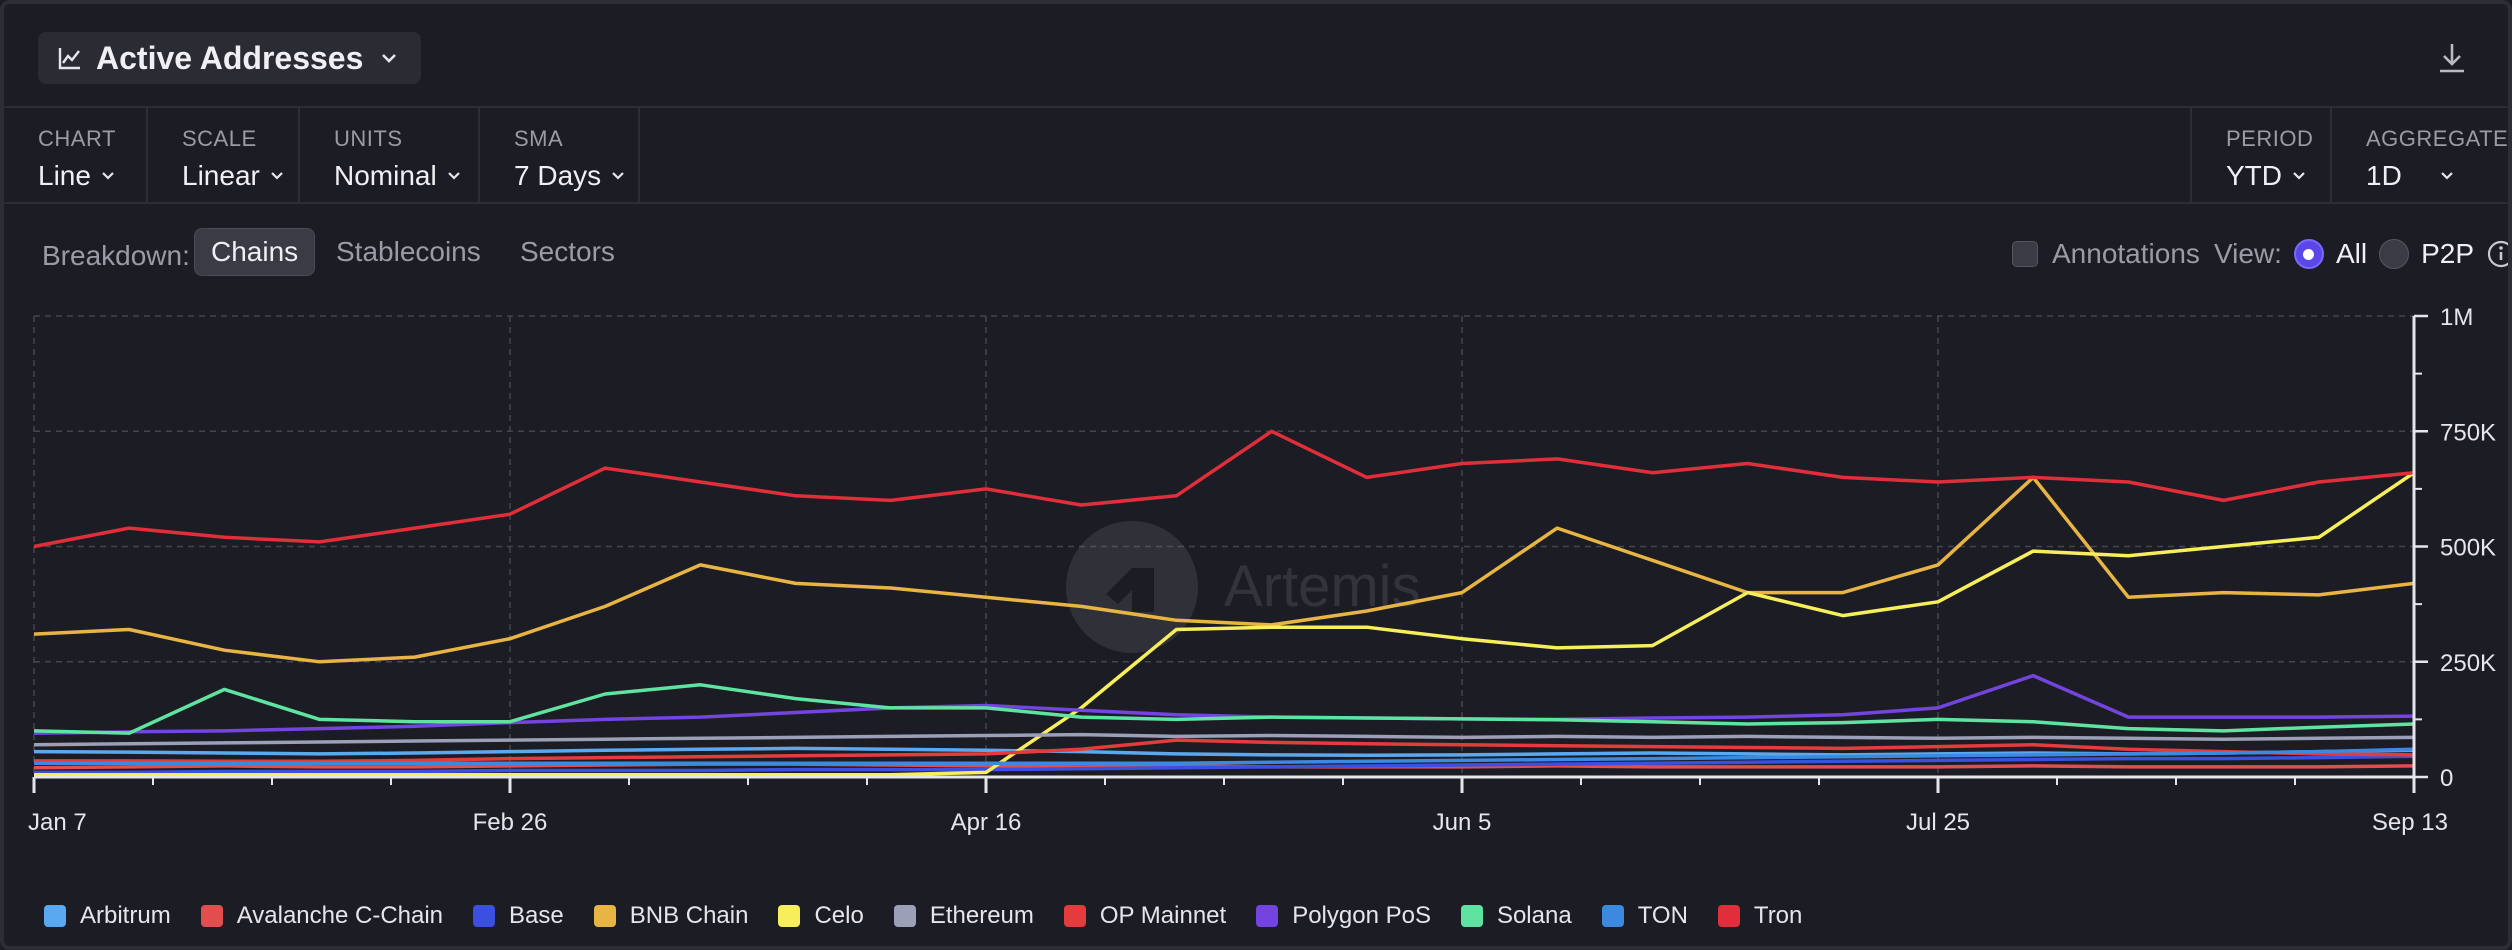  I want to click on view-selector: View: All P2P, so click(2363, 254).